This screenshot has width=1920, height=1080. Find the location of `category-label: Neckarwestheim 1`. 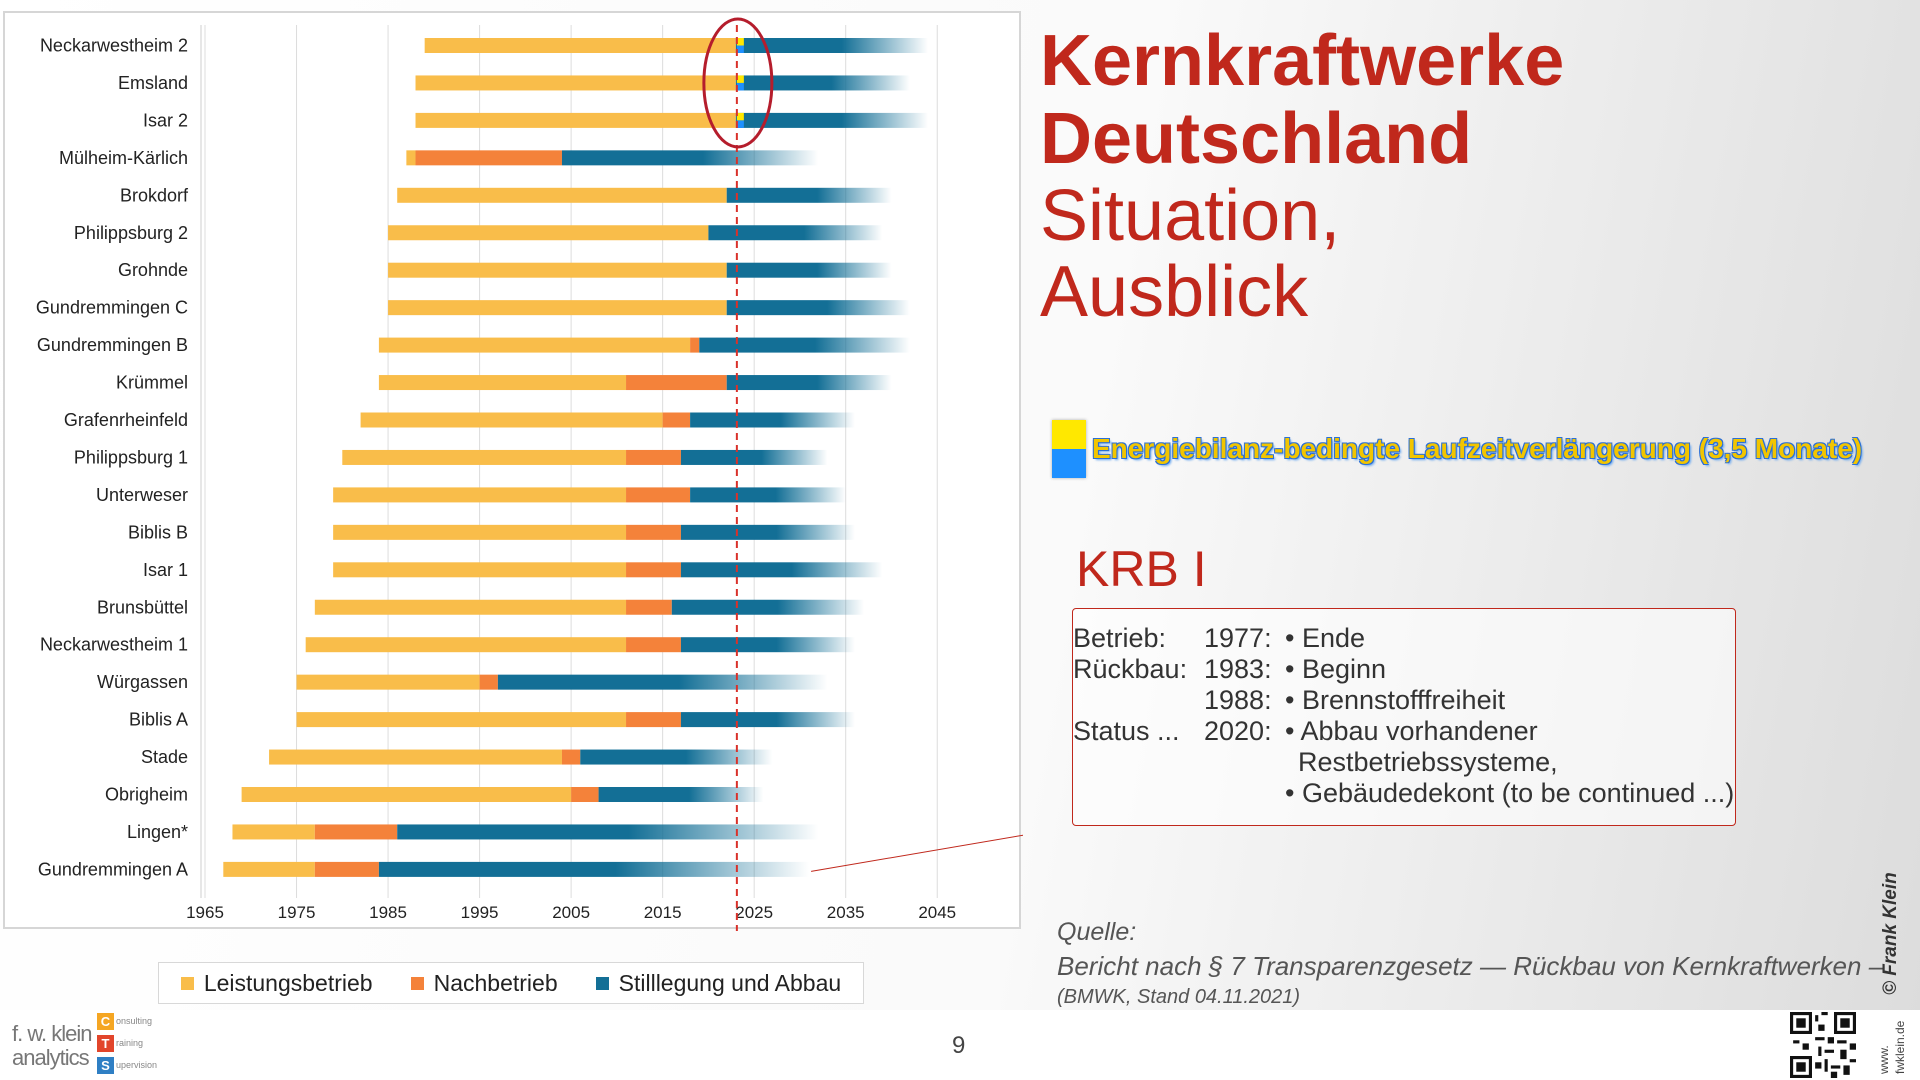

category-label: Neckarwestheim 1 is located at coordinates (114, 645).